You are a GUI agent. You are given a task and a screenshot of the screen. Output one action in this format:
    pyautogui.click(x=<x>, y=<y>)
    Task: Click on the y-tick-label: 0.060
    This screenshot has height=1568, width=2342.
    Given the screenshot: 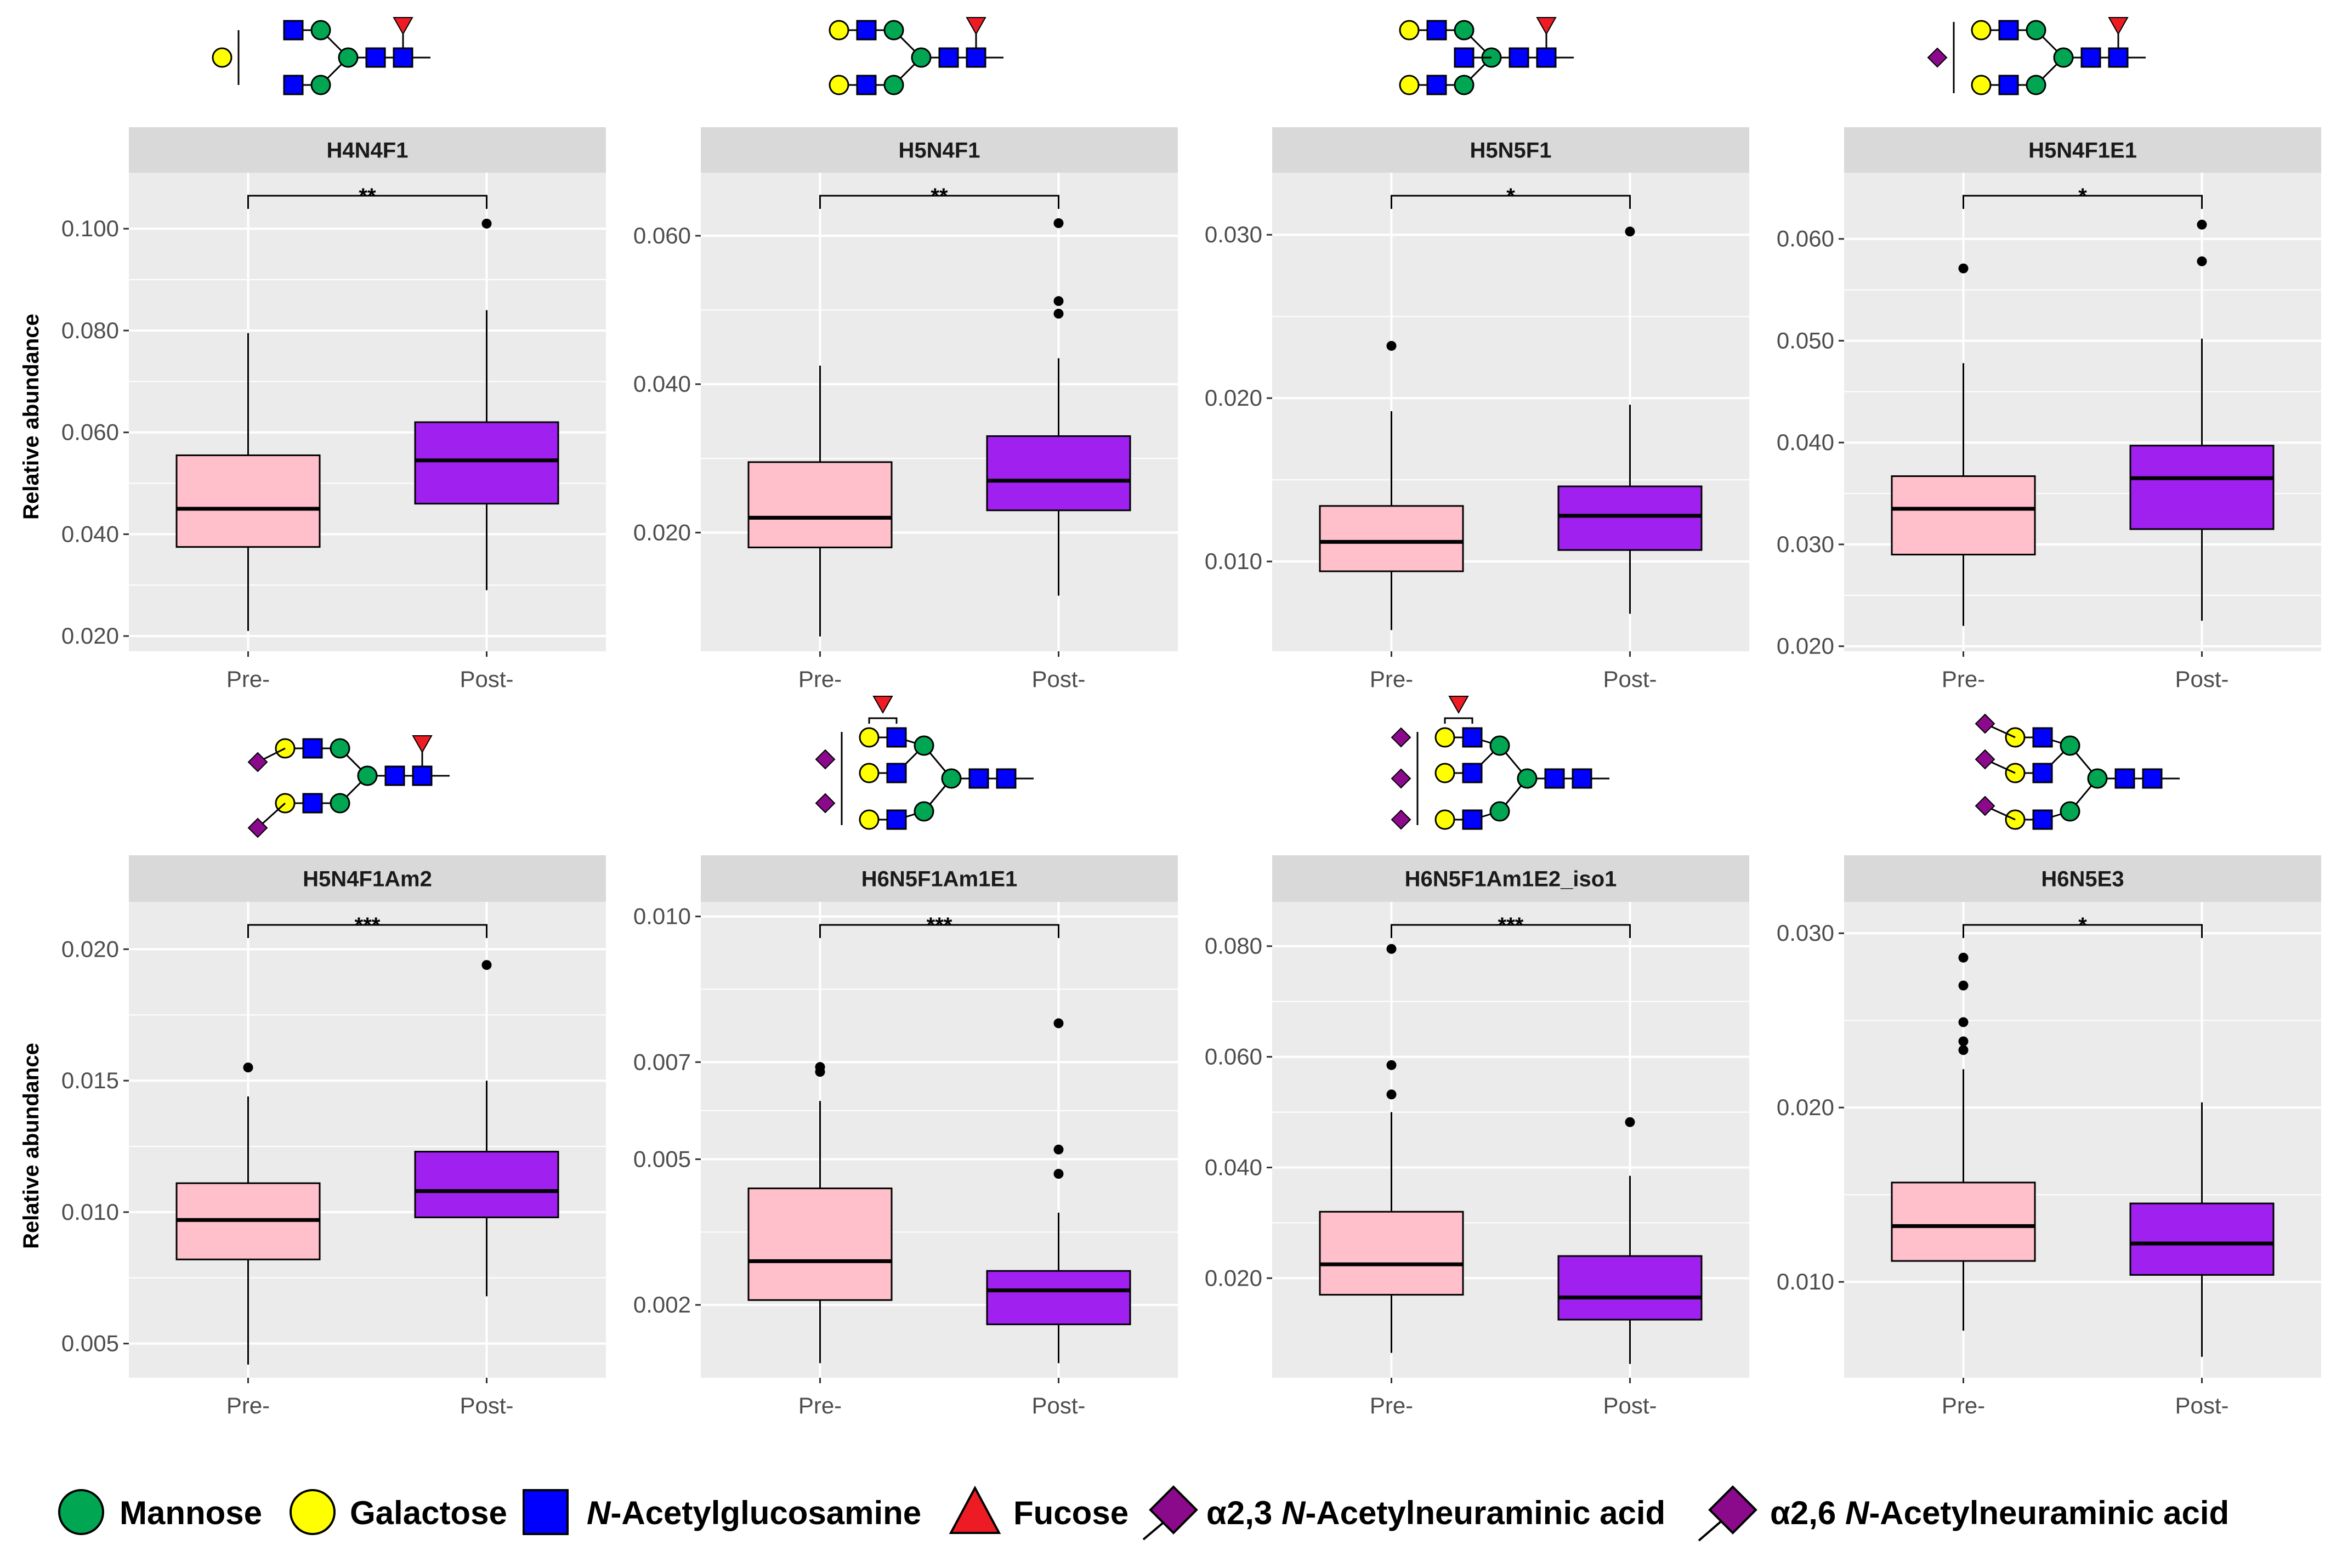 What is the action you would take?
    pyautogui.click(x=1805, y=239)
    